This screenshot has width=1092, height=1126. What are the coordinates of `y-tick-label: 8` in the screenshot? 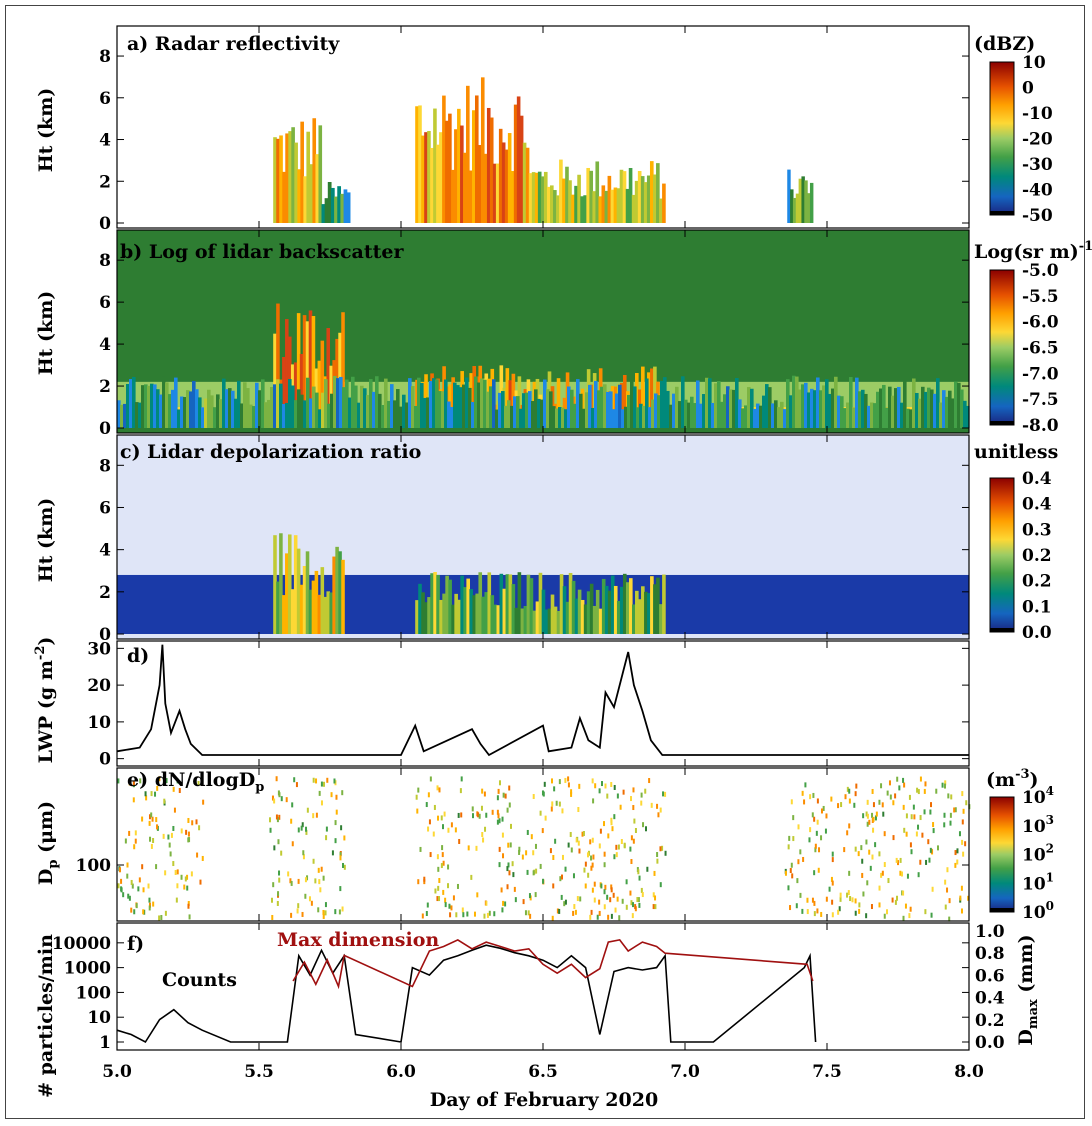 It's located at (105, 57).